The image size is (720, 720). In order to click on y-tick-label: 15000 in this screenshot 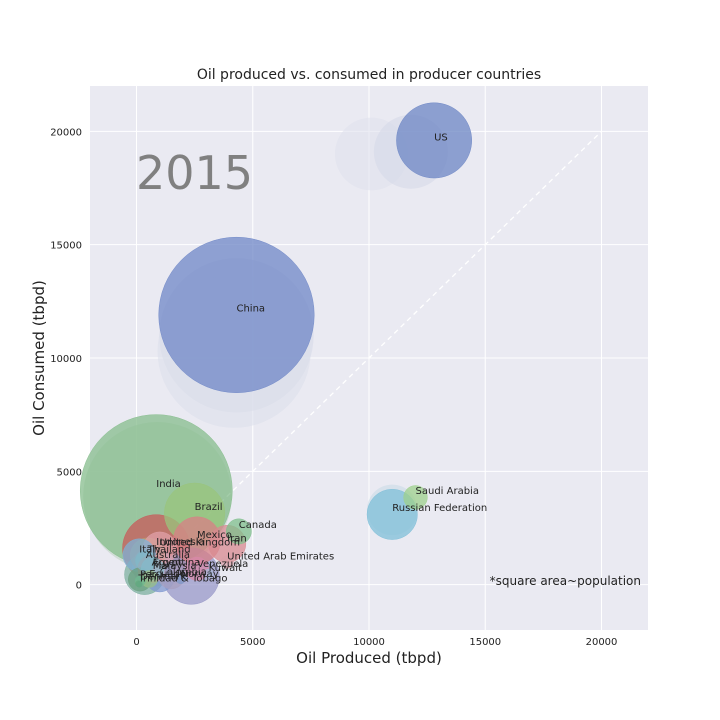, I will do `click(66, 246)`.